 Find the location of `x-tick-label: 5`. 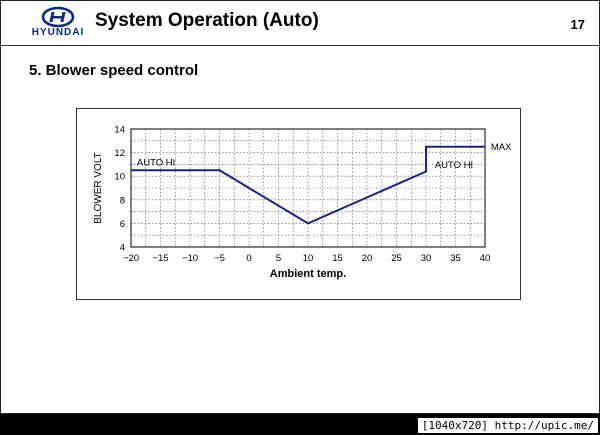

x-tick-label: 5 is located at coordinates (278, 258).